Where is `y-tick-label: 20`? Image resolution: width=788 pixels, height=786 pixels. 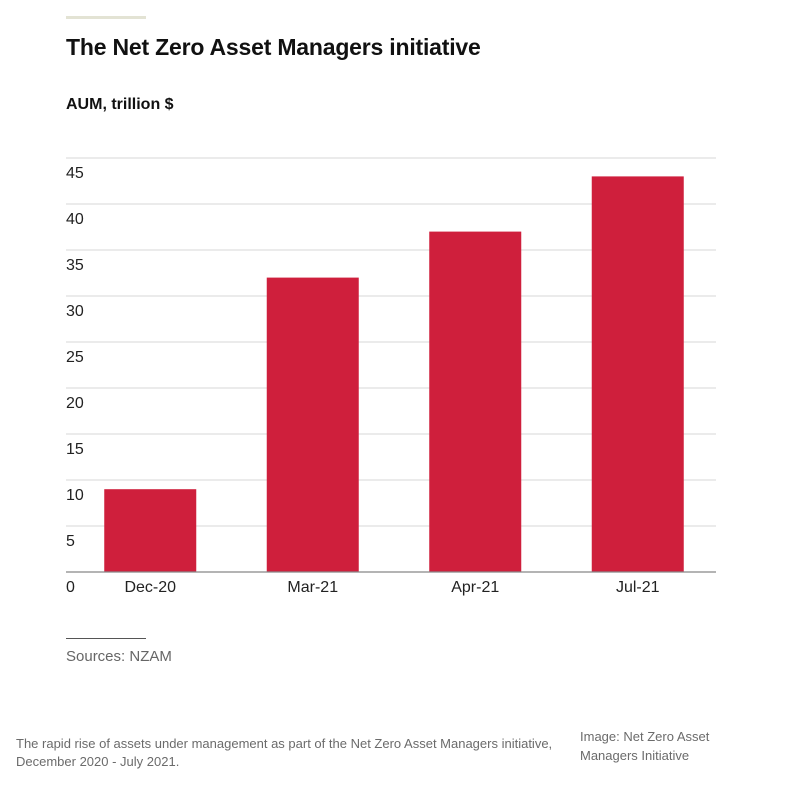 y-tick-label: 20 is located at coordinates (75, 403).